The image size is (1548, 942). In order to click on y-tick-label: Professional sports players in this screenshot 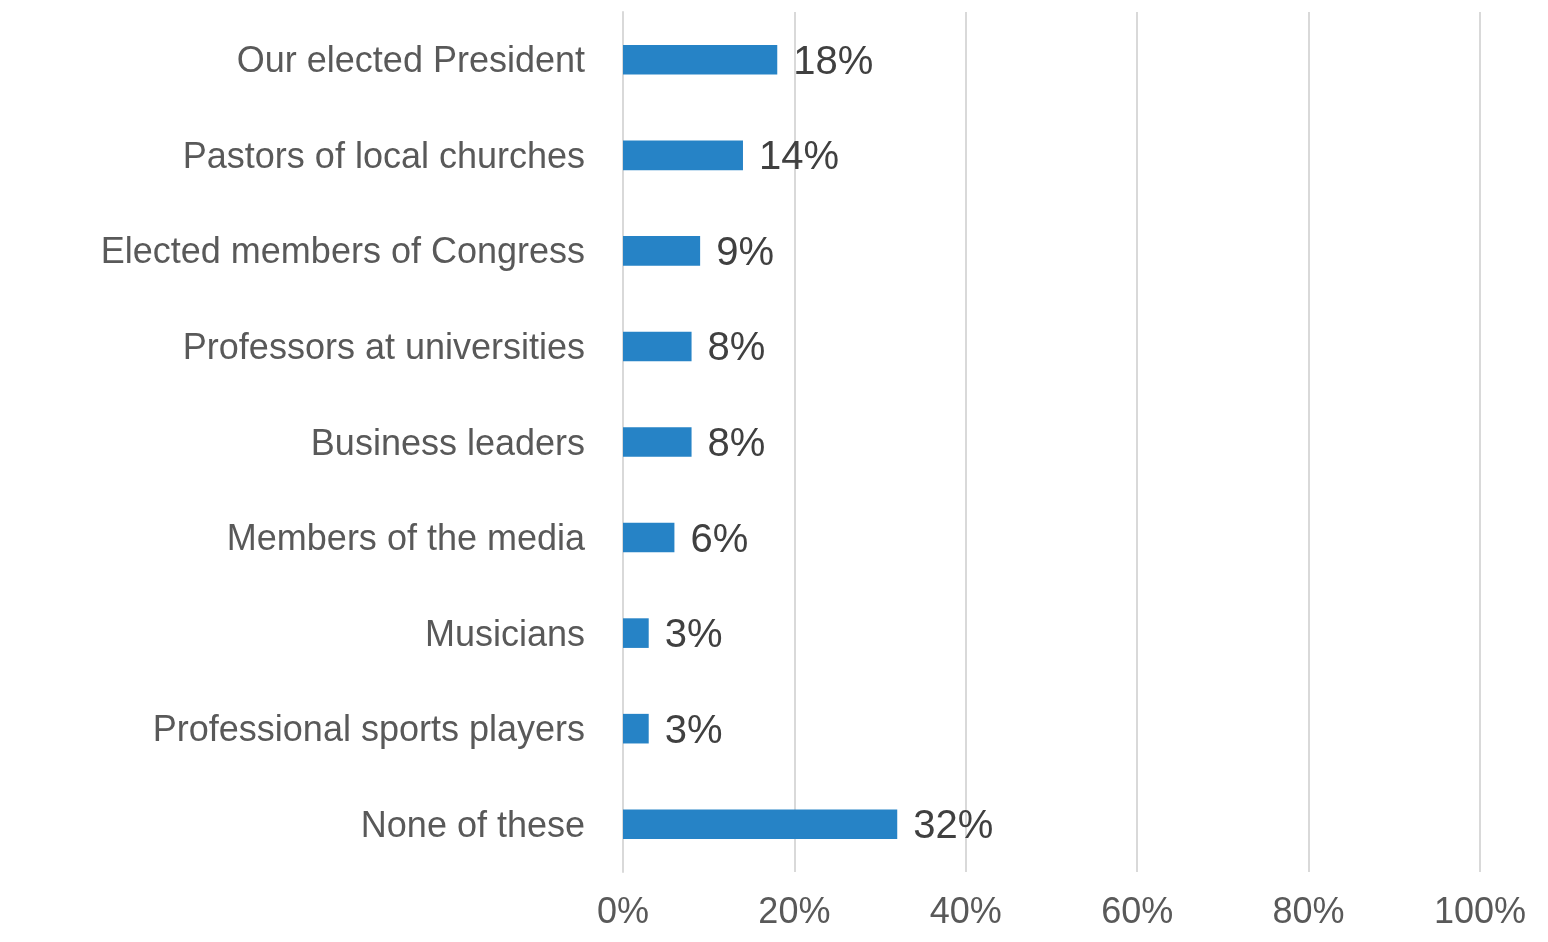, I will do `click(368, 729)`.